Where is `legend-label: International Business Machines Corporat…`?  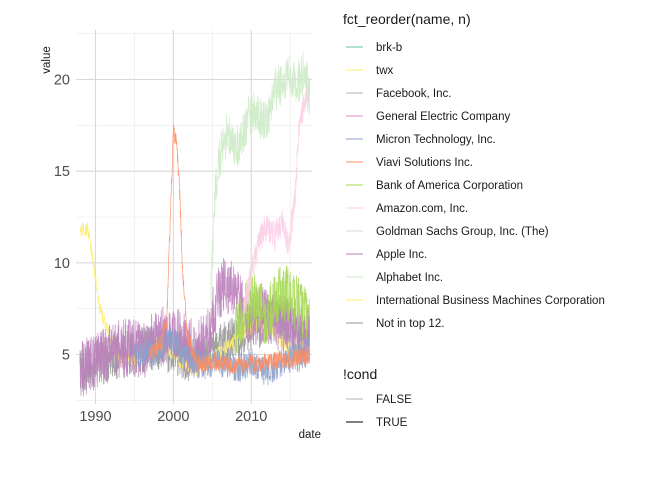 legend-label: International Business Machines Corporat… is located at coordinates (490, 301).